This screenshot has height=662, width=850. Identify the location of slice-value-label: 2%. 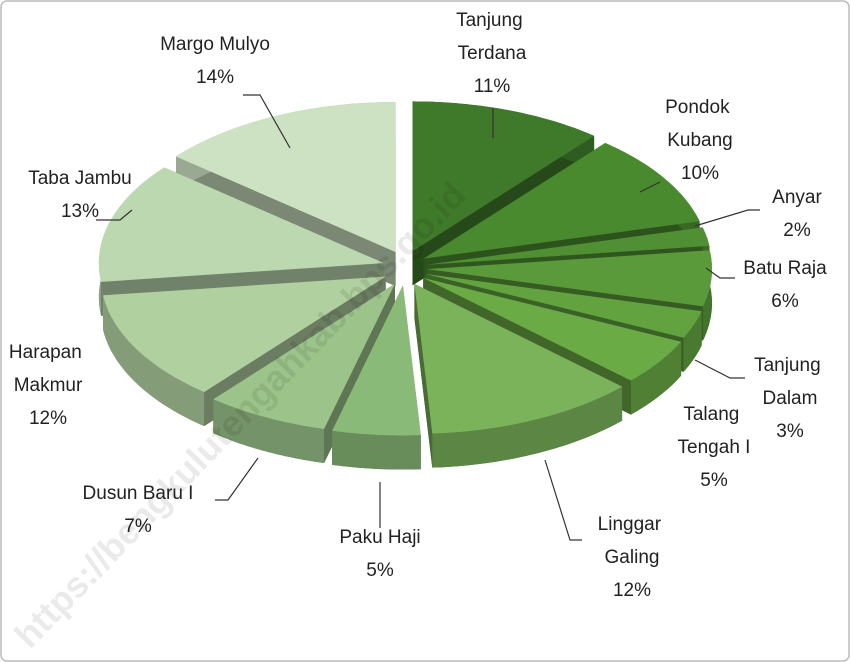
(797, 230).